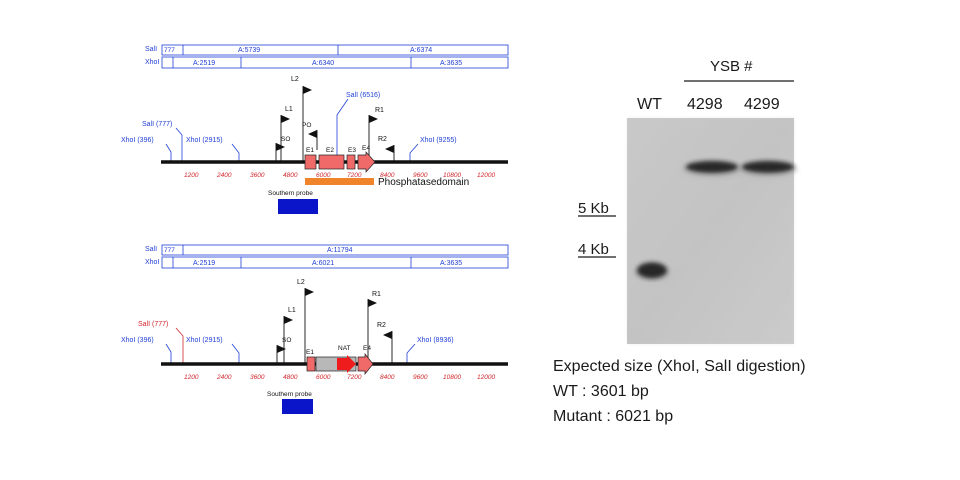 The image size is (960, 480). I want to click on mut-site-xhoi-396: XhoI (396), so click(137, 340).